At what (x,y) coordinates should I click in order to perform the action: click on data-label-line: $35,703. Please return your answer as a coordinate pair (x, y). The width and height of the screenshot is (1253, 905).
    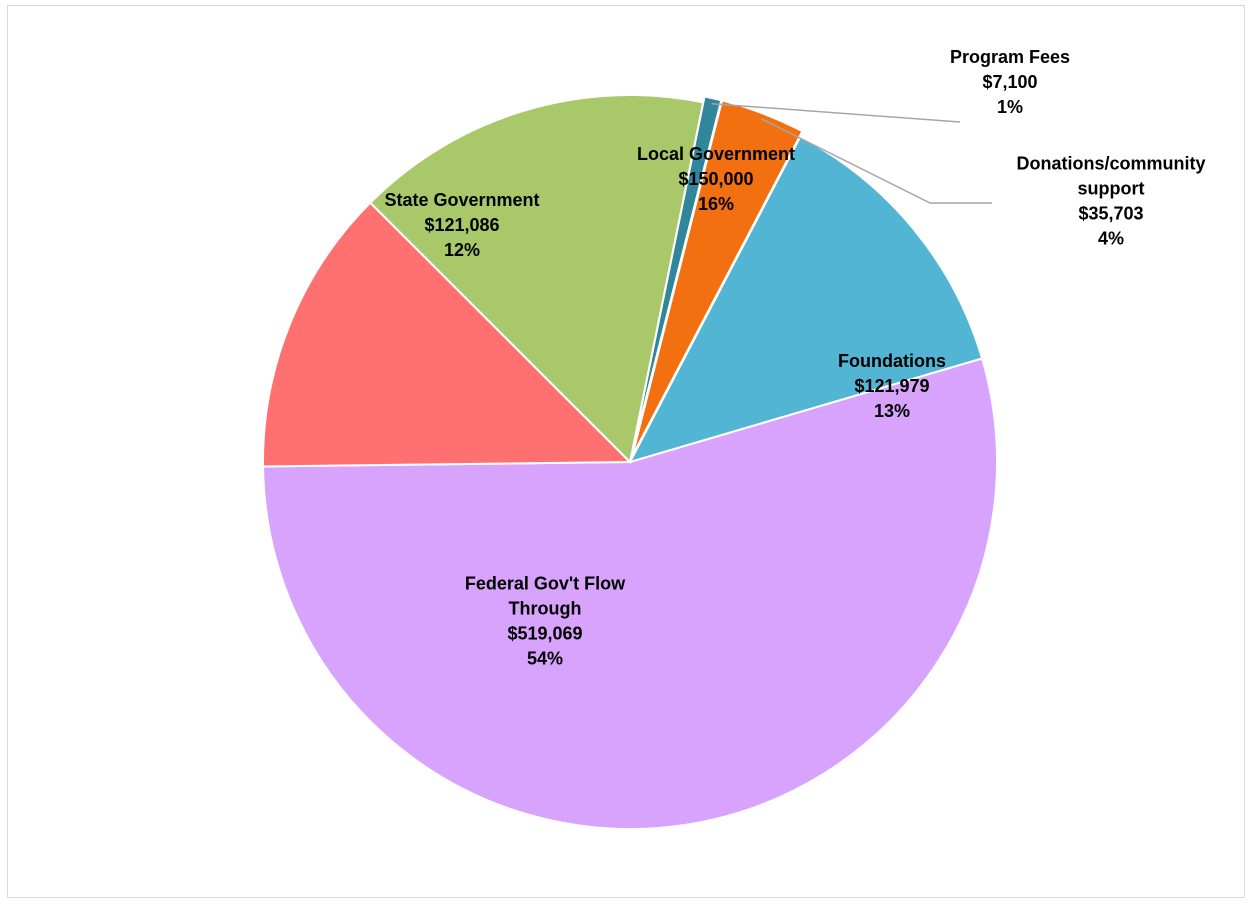
    Looking at the image, I should click on (1110, 214).